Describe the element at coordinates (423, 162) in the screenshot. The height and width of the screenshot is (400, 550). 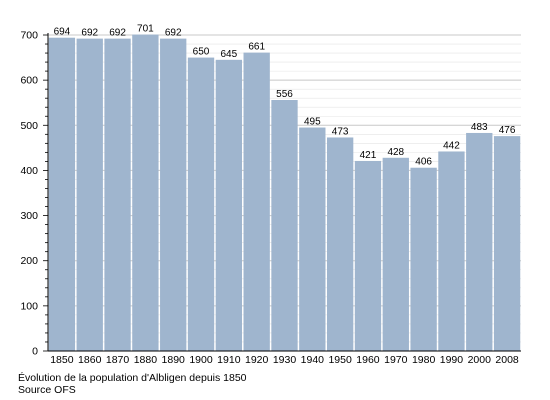
I see `data-label-1980: 406` at that location.